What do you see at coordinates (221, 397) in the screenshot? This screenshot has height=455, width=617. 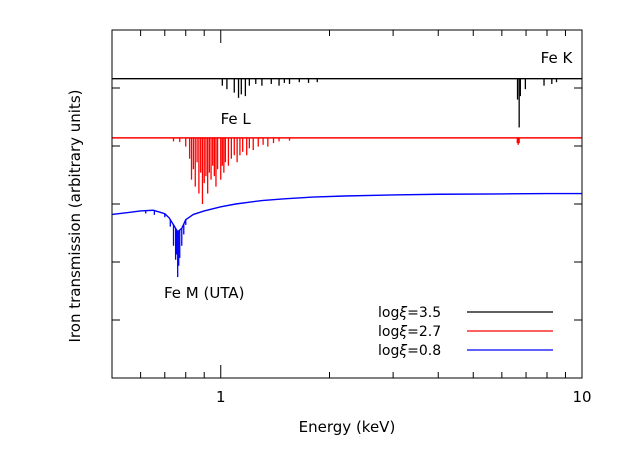 I see `x-tick-label: 1` at bounding box center [221, 397].